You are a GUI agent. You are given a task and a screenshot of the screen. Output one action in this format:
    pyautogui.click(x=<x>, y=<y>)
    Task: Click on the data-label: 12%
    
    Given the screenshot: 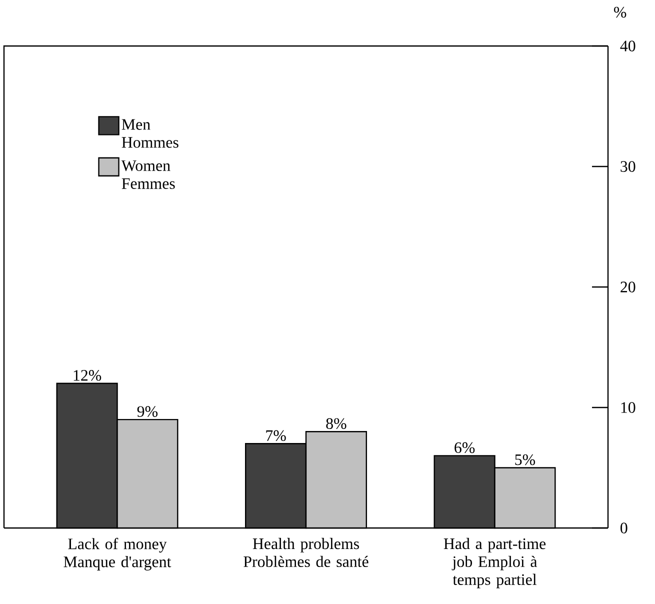 What is the action you would take?
    pyautogui.click(x=88, y=375)
    